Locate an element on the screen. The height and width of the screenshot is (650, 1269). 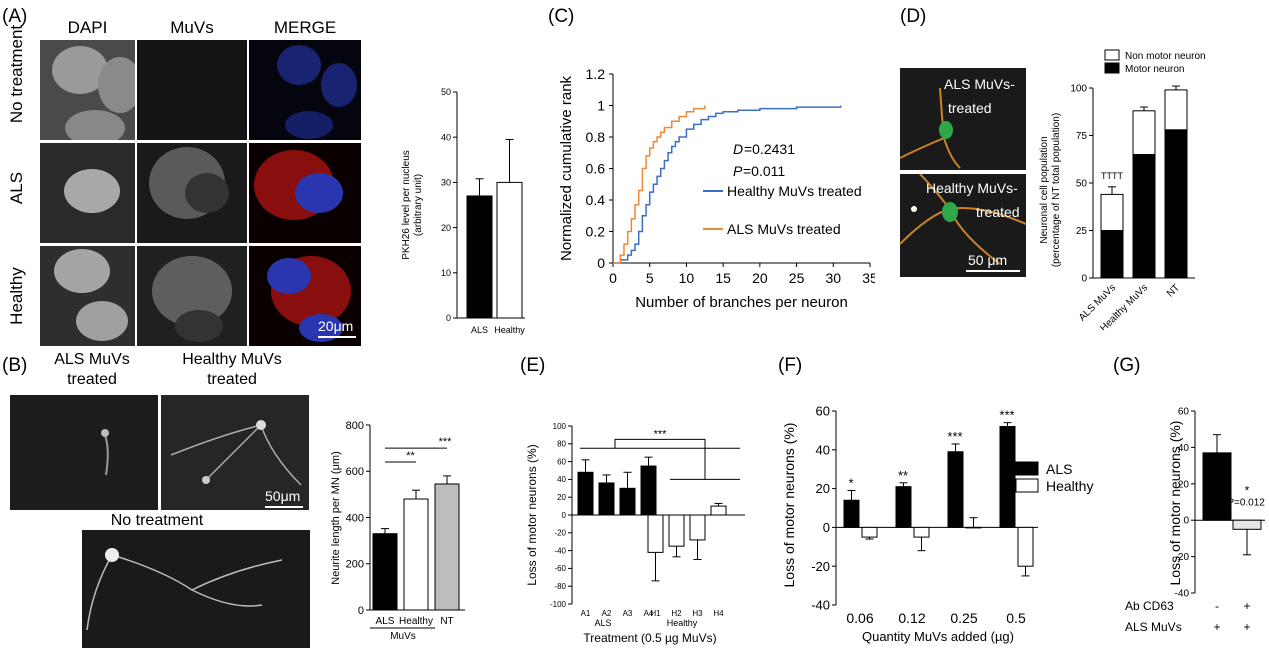
micrograph-merge-als is located at coordinates (305, 193).